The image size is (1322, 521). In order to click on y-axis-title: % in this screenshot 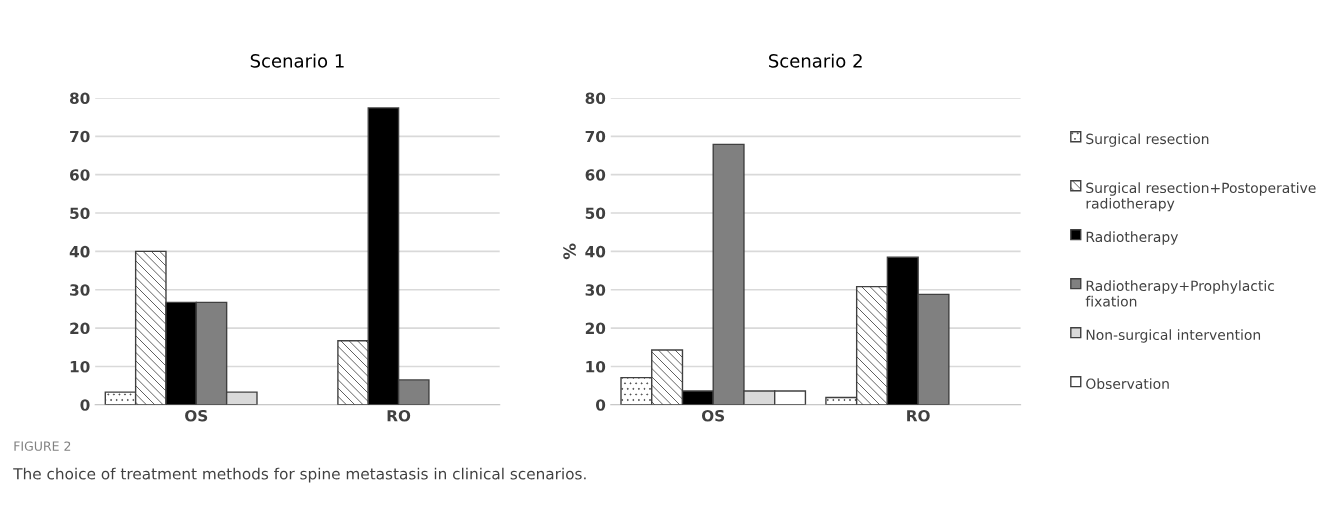, I will do `click(569, 251)`.